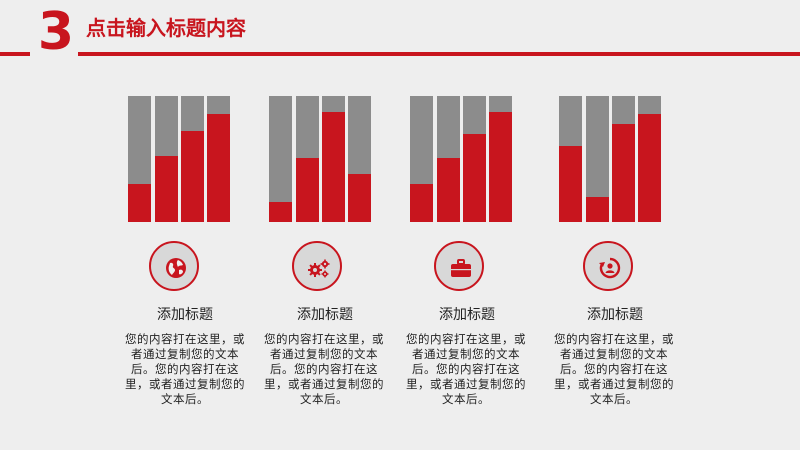 This screenshot has height=450, width=800. I want to click on globe-icon, so click(174, 266).